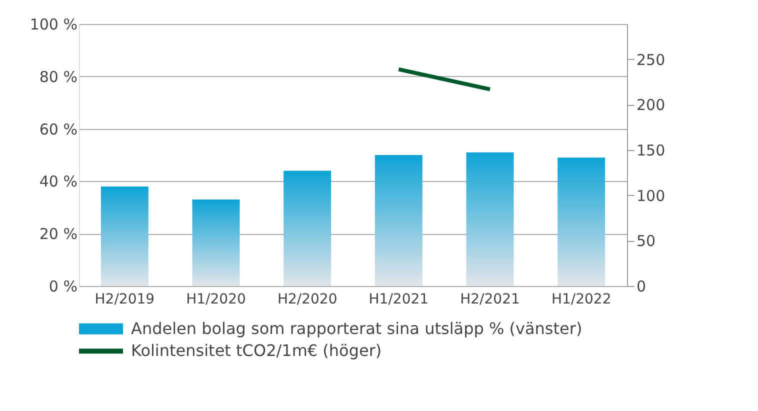  I want to click on x-tick-label: H2/2021, so click(490, 300).